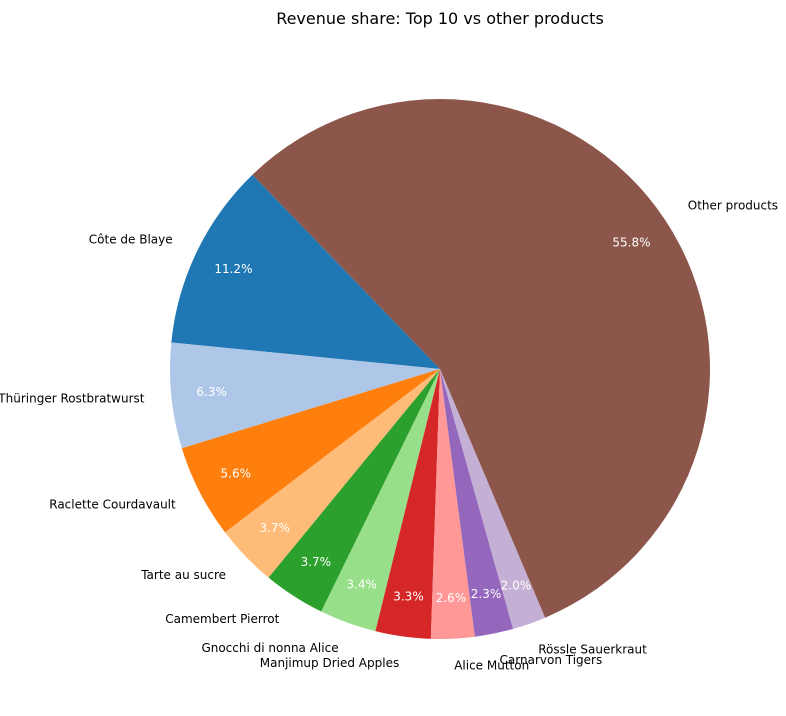 Image resolution: width=786 pixels, height=716 pixels. Describe the element at coordinates (269, 648) in the screenshot. I see `slice-label-gnocchi-di-nonna-alice: Gnocchi di nonna Alice` at that location.